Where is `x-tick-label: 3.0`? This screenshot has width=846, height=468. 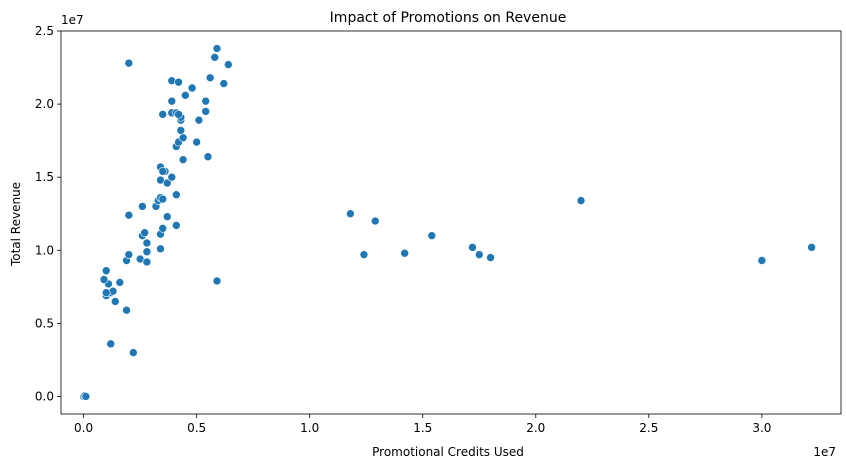
x-tick-label: 3.0 is located at coordinates (761, 428).